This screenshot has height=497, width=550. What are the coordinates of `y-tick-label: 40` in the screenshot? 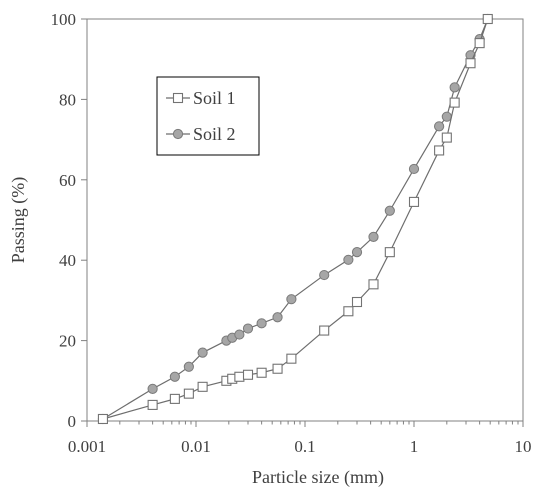 It's located at (67, 260).